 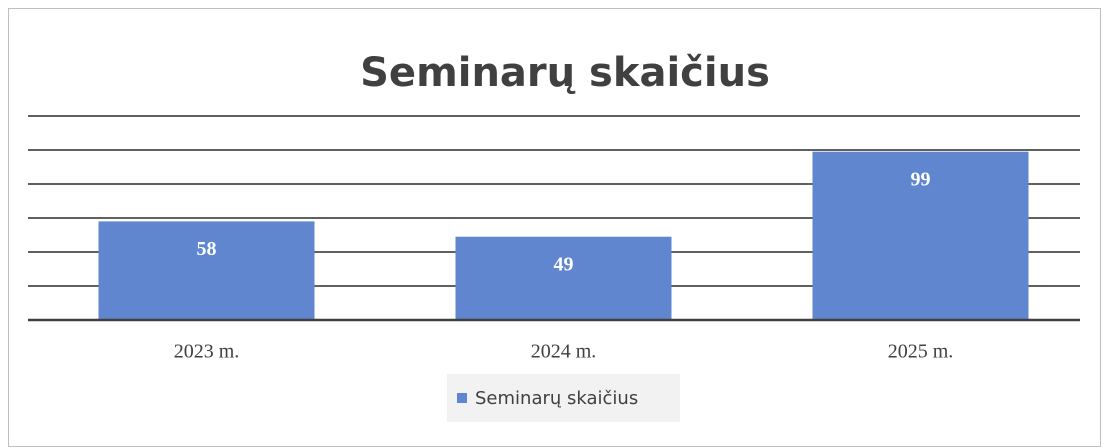 What do you see at coordinates (921, 352) in the screenshot?
I see `x-tick-label: 2025 m.` at bounding box center [921, 352].